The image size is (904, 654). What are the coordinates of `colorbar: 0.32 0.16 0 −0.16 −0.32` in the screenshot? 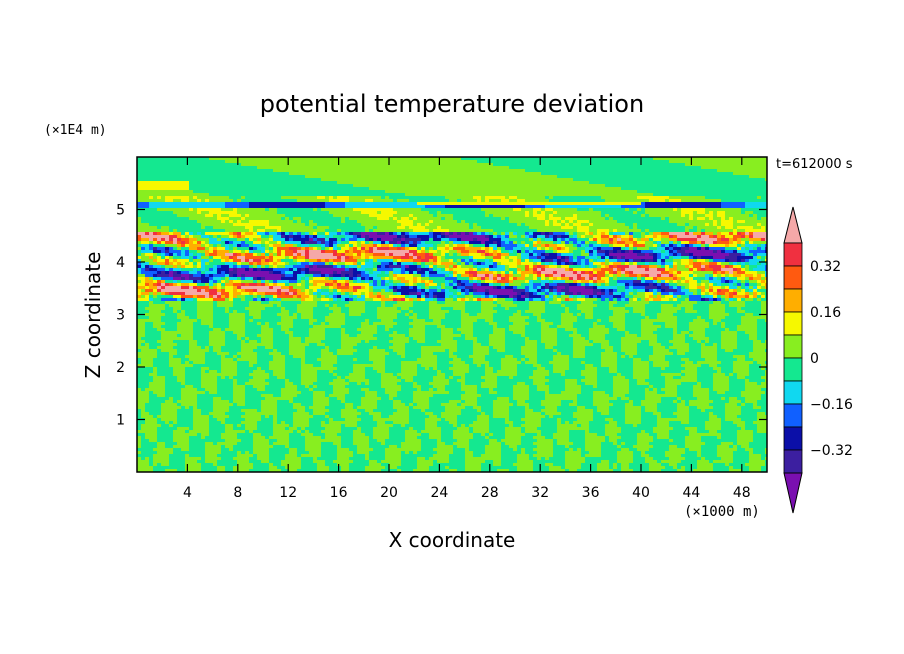 It's located at (818, 360).